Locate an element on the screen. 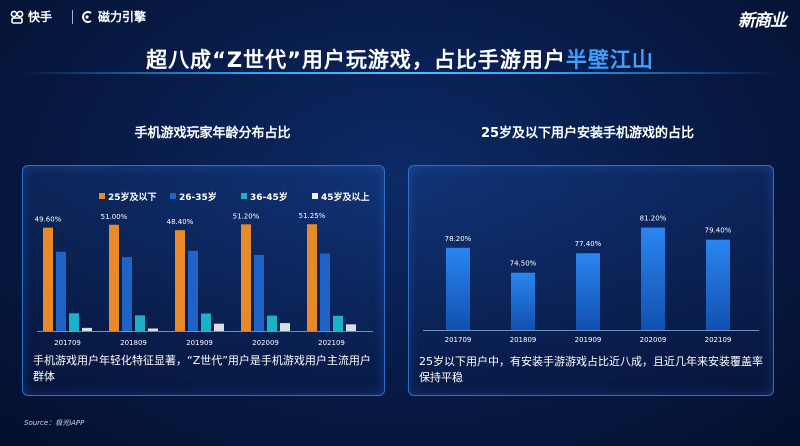 This screenshot has height=446, width=800. kuaishou-icon is located at coordinates (17, 17).